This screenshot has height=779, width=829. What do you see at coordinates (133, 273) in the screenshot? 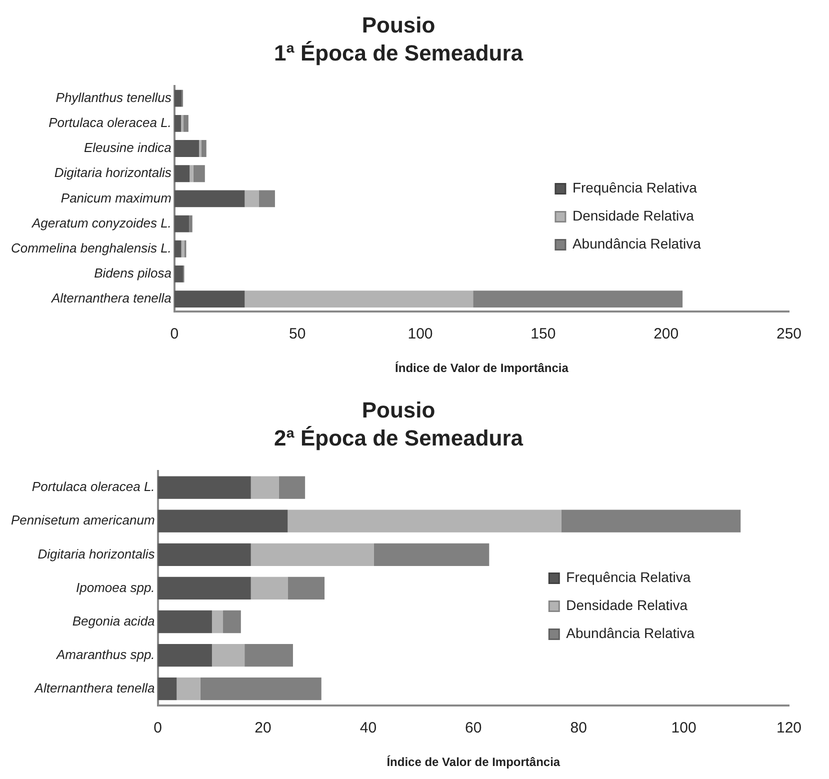
I see `y-tick-label: Bidens pilosa` at bounding box center [133, 273].